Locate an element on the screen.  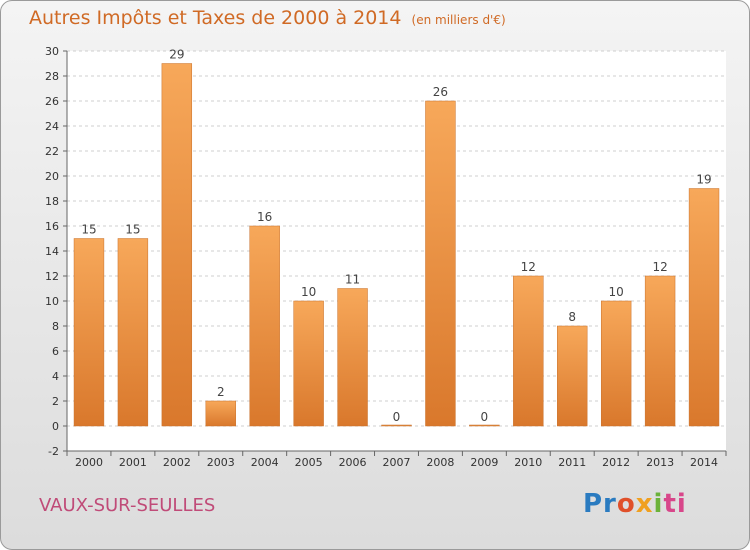
x-tick-label: 2013 is located at coordinates (660, 462).